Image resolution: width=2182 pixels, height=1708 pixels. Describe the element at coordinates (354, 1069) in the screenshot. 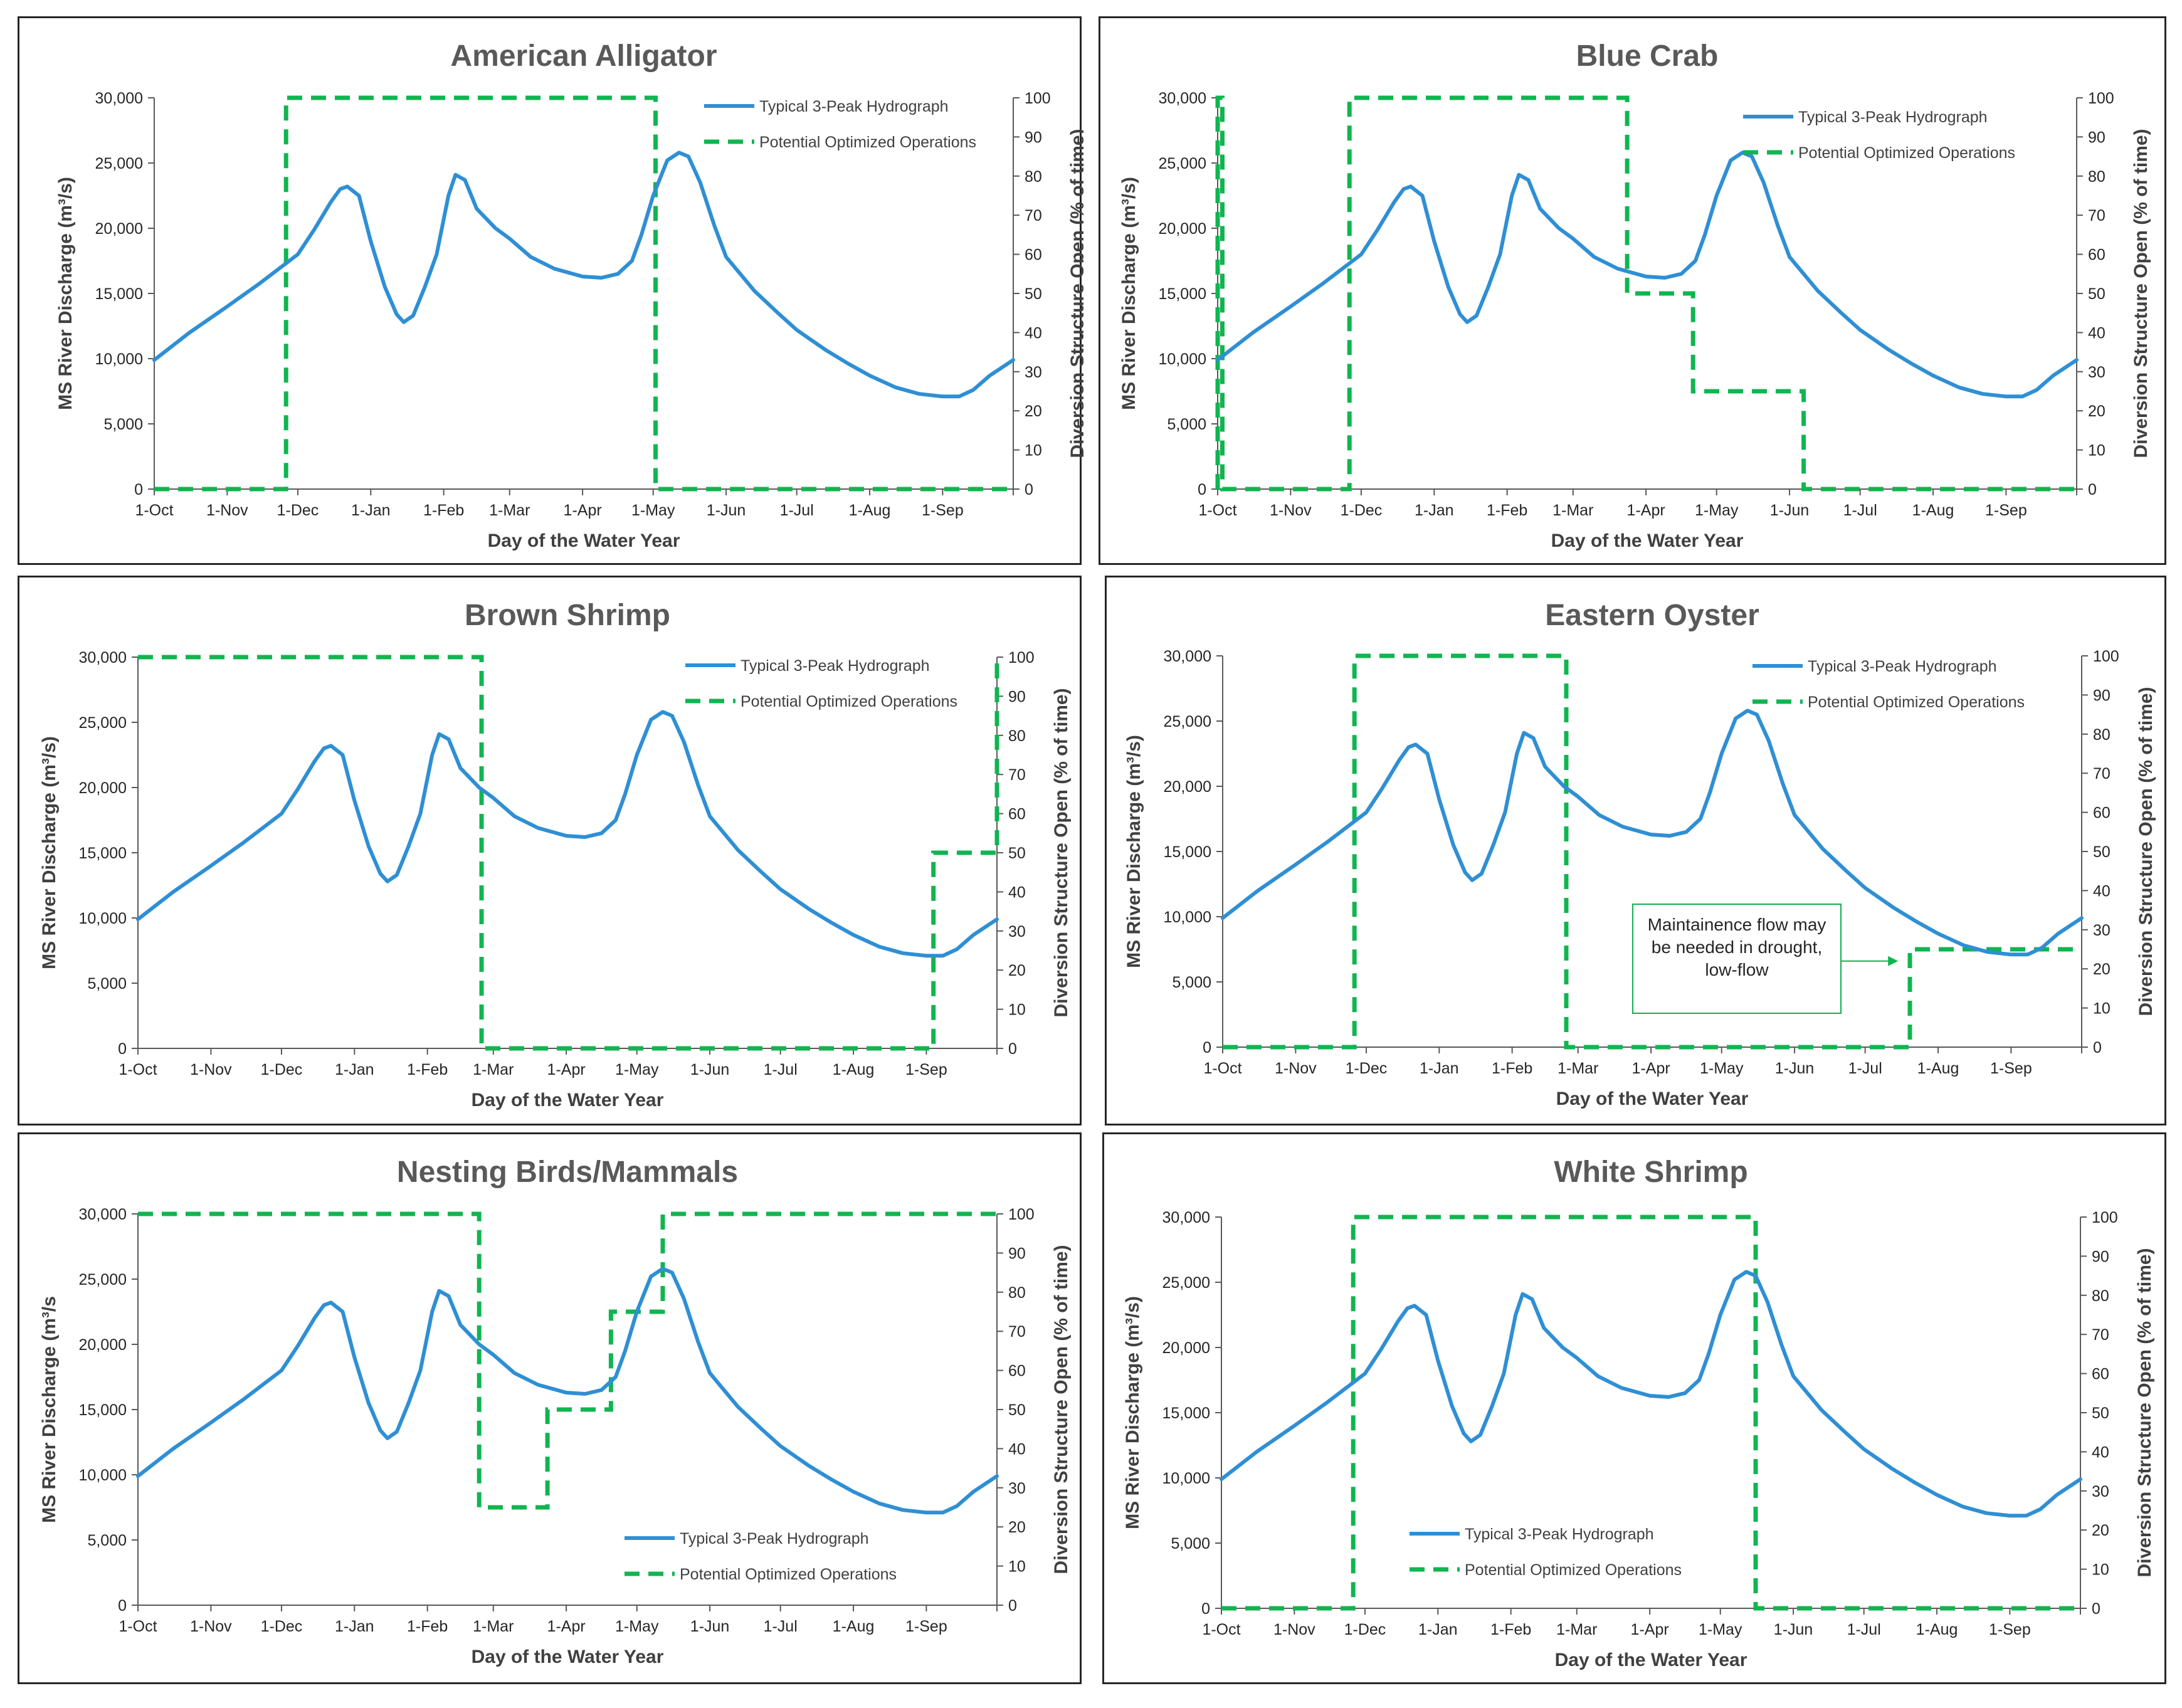

I see `x-tick-label: 1-Jan` at that location.